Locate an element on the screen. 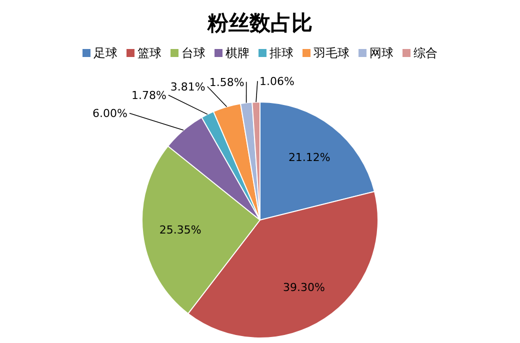 This screenshot has height=343, width=520. legend-label: 足球 is located at coordinates (106, 53).